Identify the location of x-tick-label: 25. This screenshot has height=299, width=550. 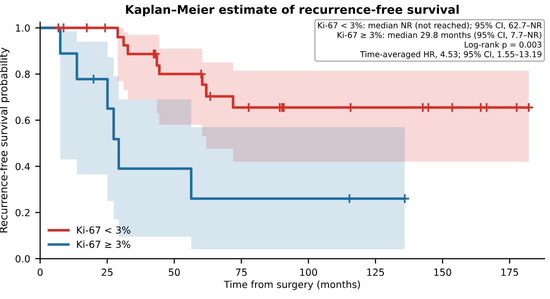
(107, 272).